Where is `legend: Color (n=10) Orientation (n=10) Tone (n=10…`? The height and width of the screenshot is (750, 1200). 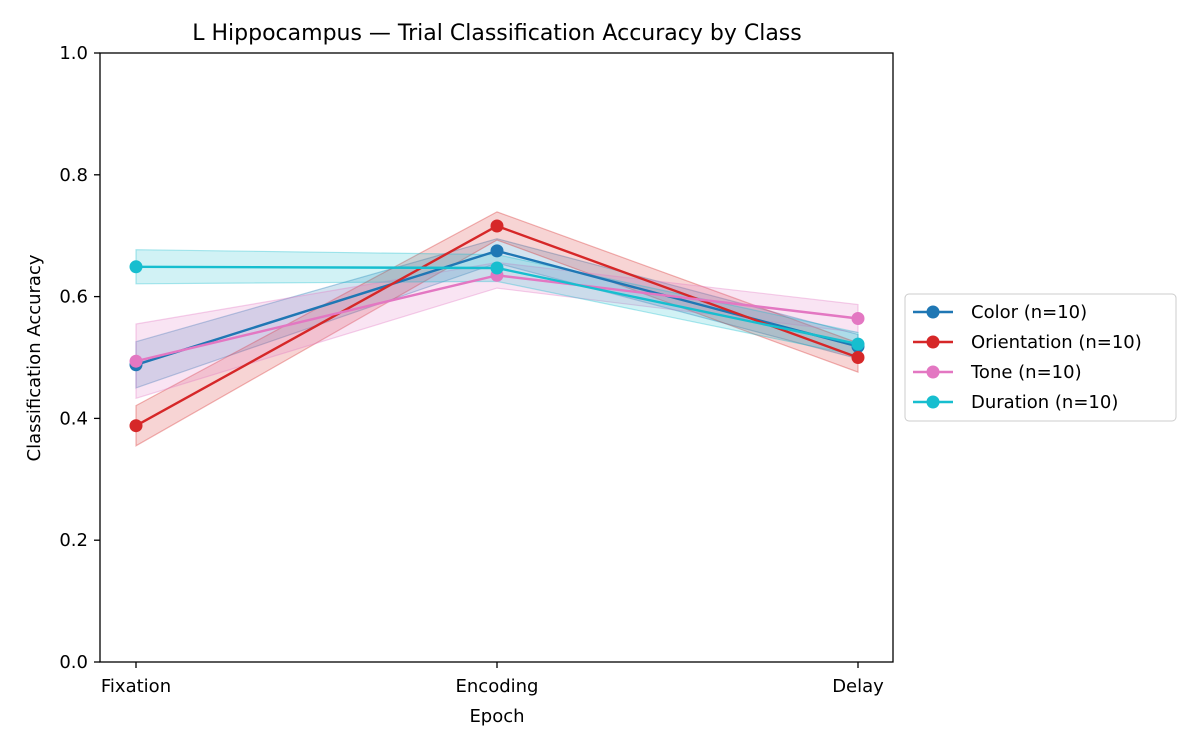
legend: Color (n=10) Orientation (n=10) Tone (n=10… is located at coordinates (1040, 357).